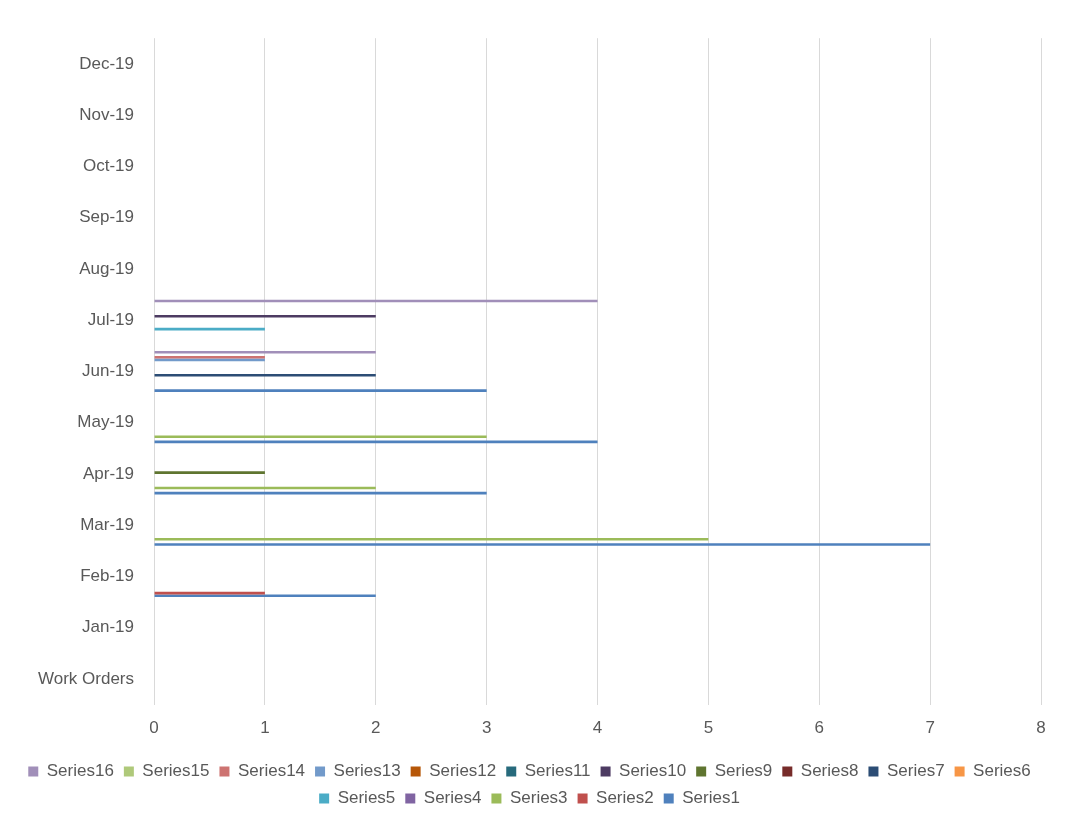  I want to click on y-tick-label: Jan-19, so click(108, 627).